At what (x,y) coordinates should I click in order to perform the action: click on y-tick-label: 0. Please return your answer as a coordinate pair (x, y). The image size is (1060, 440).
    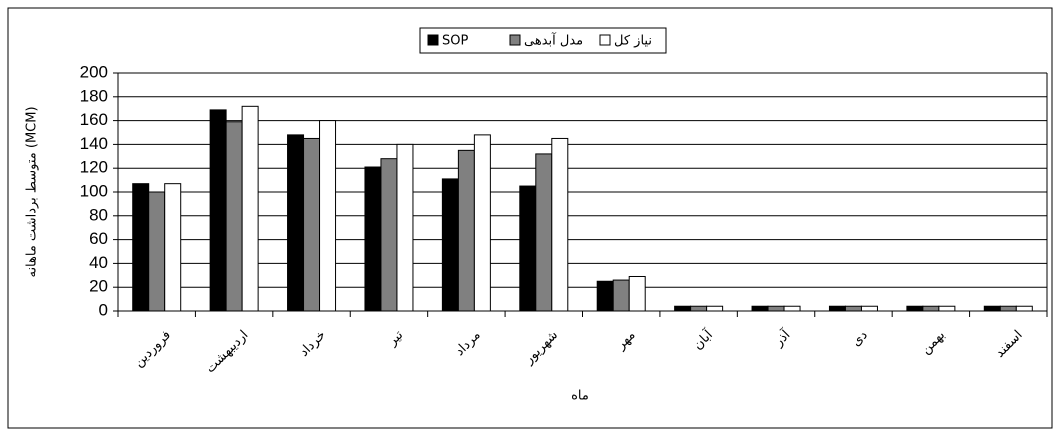
    Looking at the image, I should click on (103, 309).